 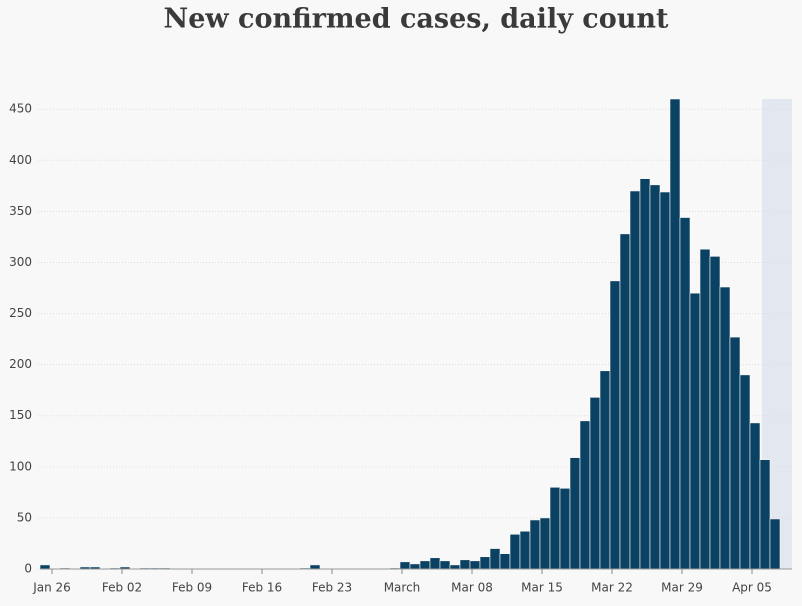 What do you see at coordinates (332, 588) in the screenshot?
I see `x-tick-label: Feb 23` at bounding box center [332, 588].